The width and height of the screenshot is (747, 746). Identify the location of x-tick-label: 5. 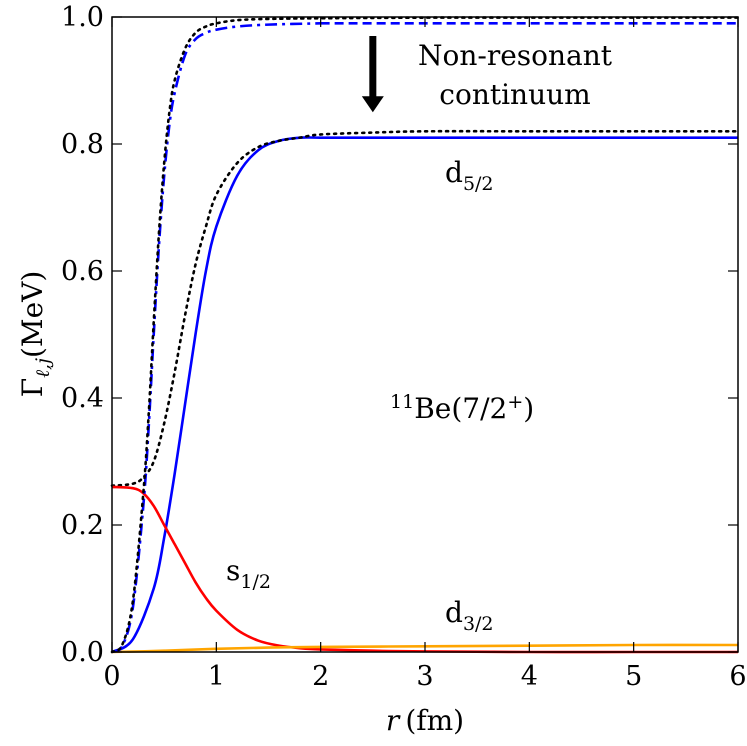
(633, 676).